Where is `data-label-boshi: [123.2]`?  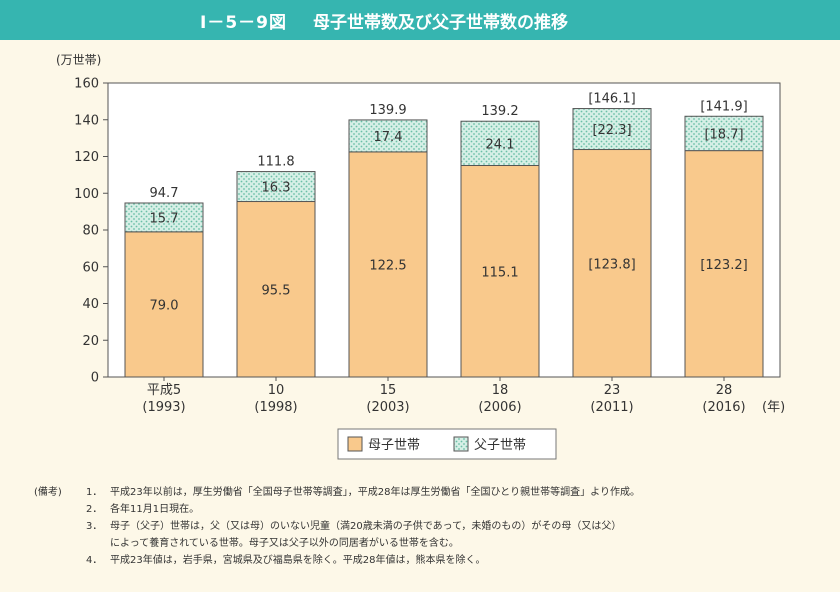
data-label-boshi: [123.2] is located at coordinates (723, 265).